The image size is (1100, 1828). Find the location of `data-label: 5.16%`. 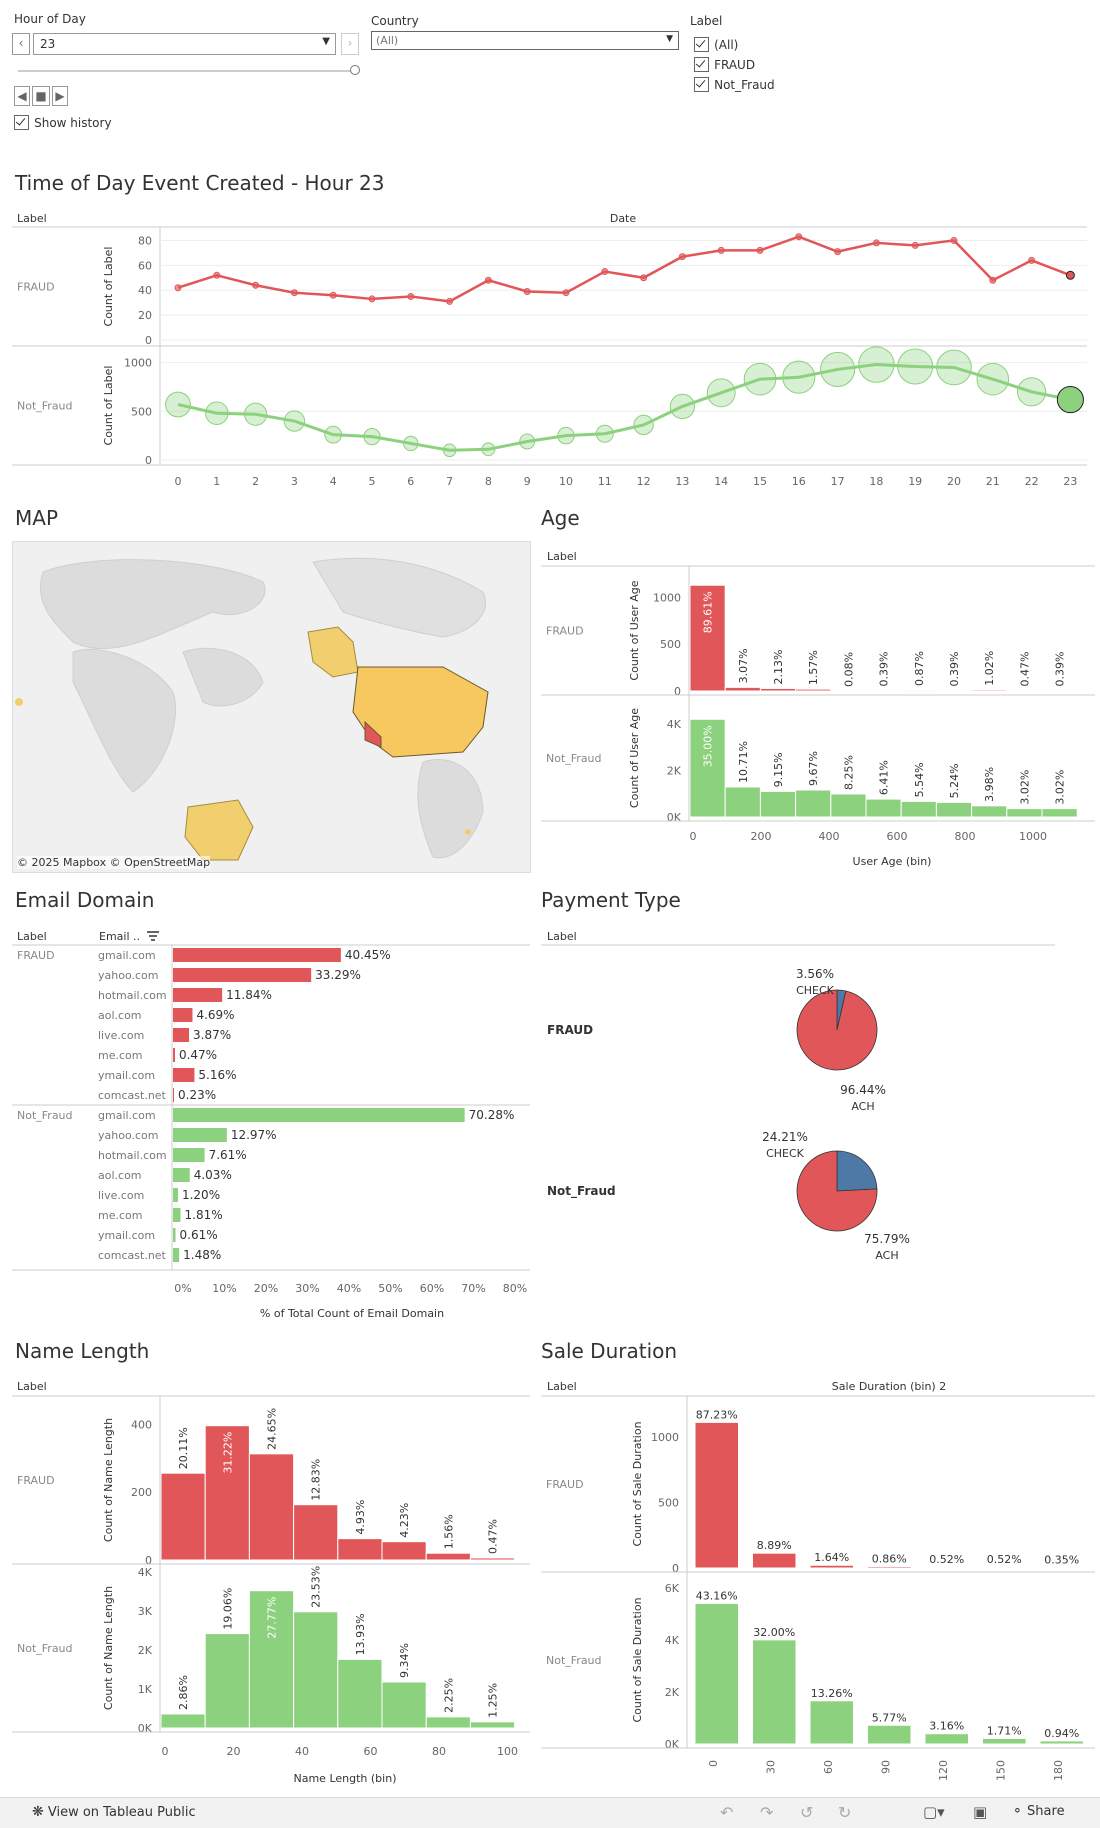

data-label: 5.16% is located at coordinates (217, 1075).